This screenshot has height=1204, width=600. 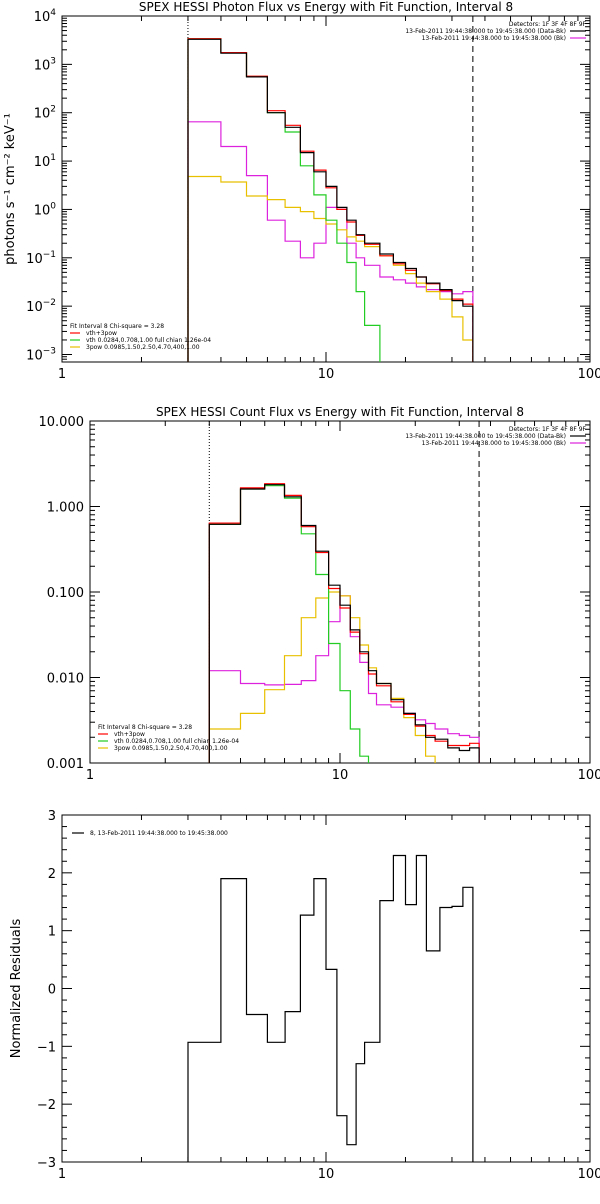 I want to click on y-tick-label: 10¹, so click(x=45, y=161).